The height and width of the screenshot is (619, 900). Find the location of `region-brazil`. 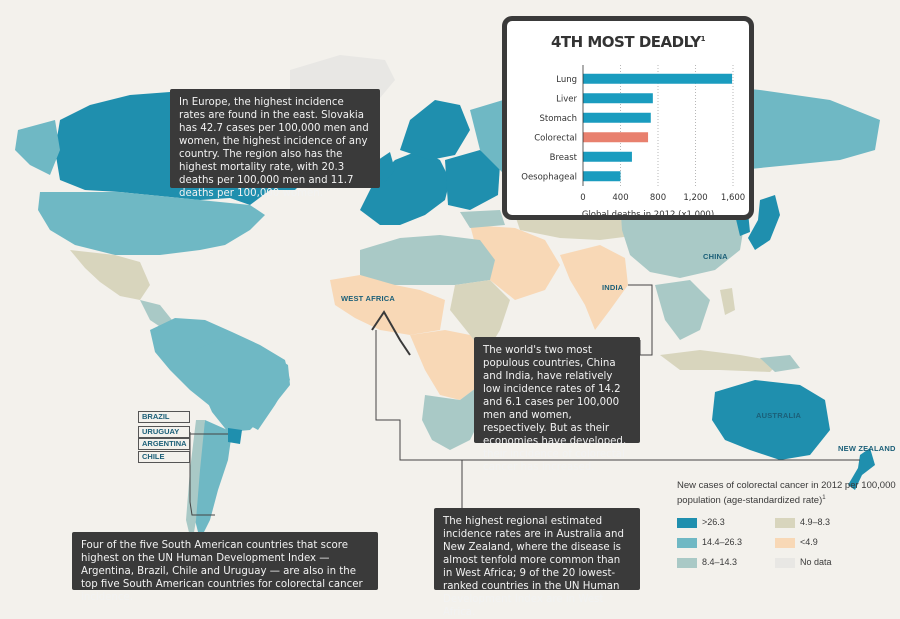

region-brazil is located at coordinates (242, 383).